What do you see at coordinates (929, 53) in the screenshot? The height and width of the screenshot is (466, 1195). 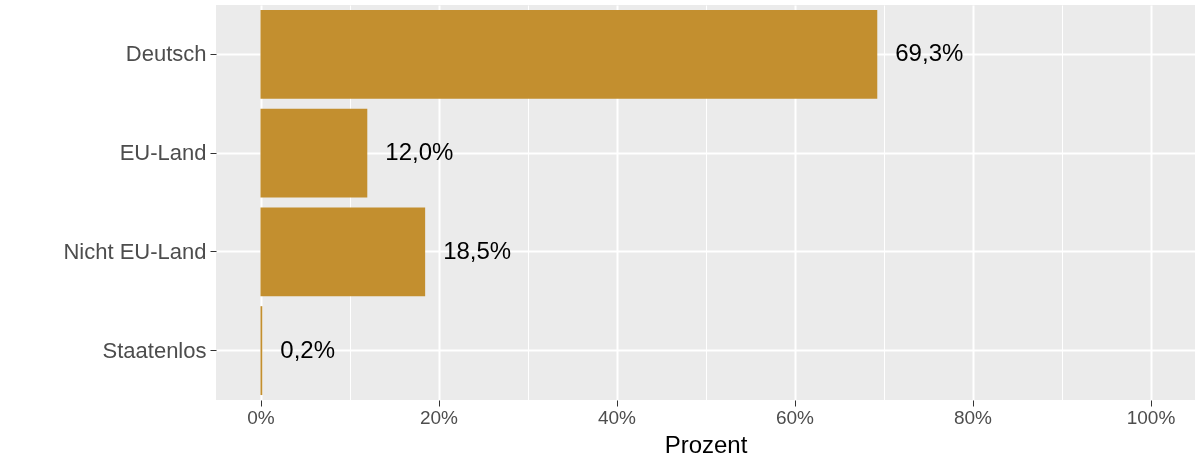 I see `data-label: 69,3%` at bounding box center [929, 53].